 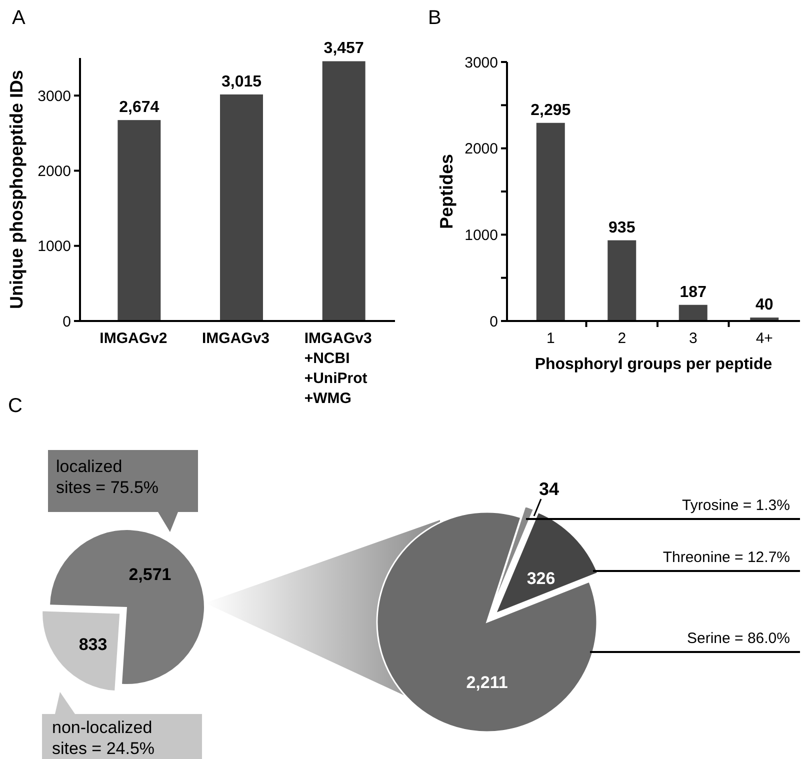 I want to click on slice-label: Serine = 86.0%, so click(x=738, y=638).